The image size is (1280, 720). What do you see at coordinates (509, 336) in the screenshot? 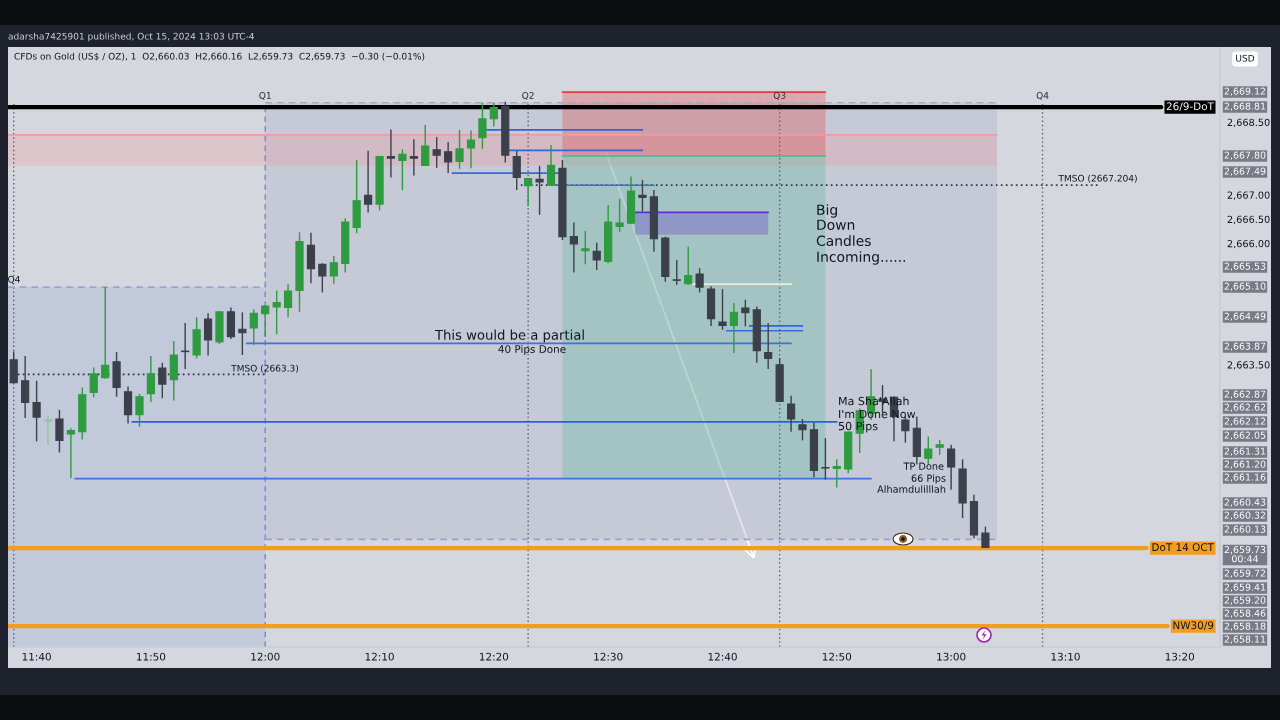
I see `annotation: This would be a partial` at bounding box center [509, 336].